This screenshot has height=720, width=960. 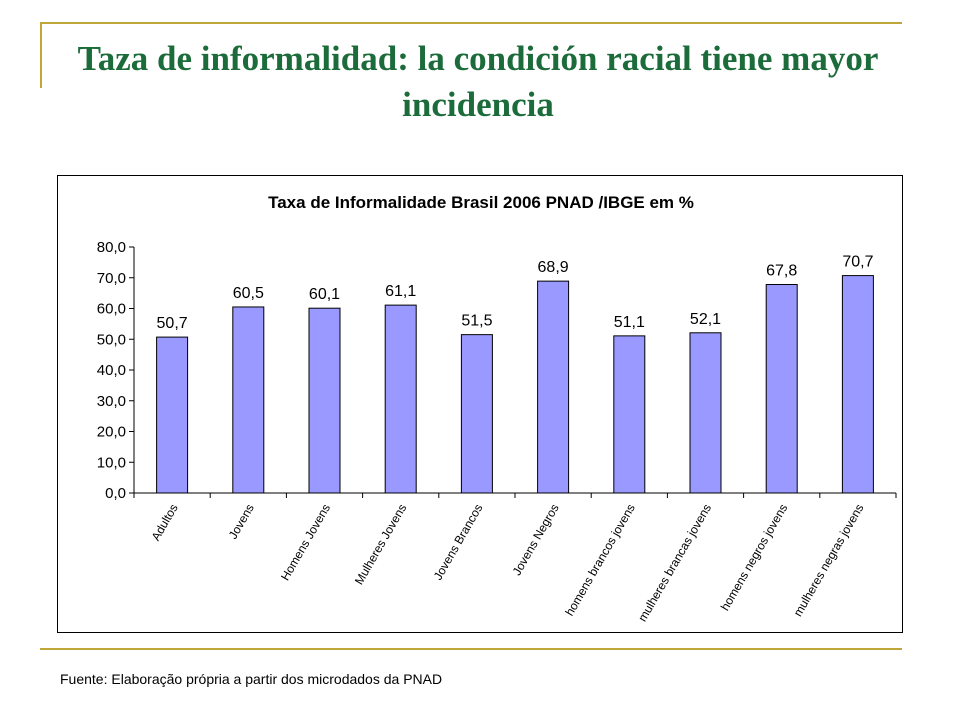 I want to click on data-label: 61,1, so click(x=400, y=291).